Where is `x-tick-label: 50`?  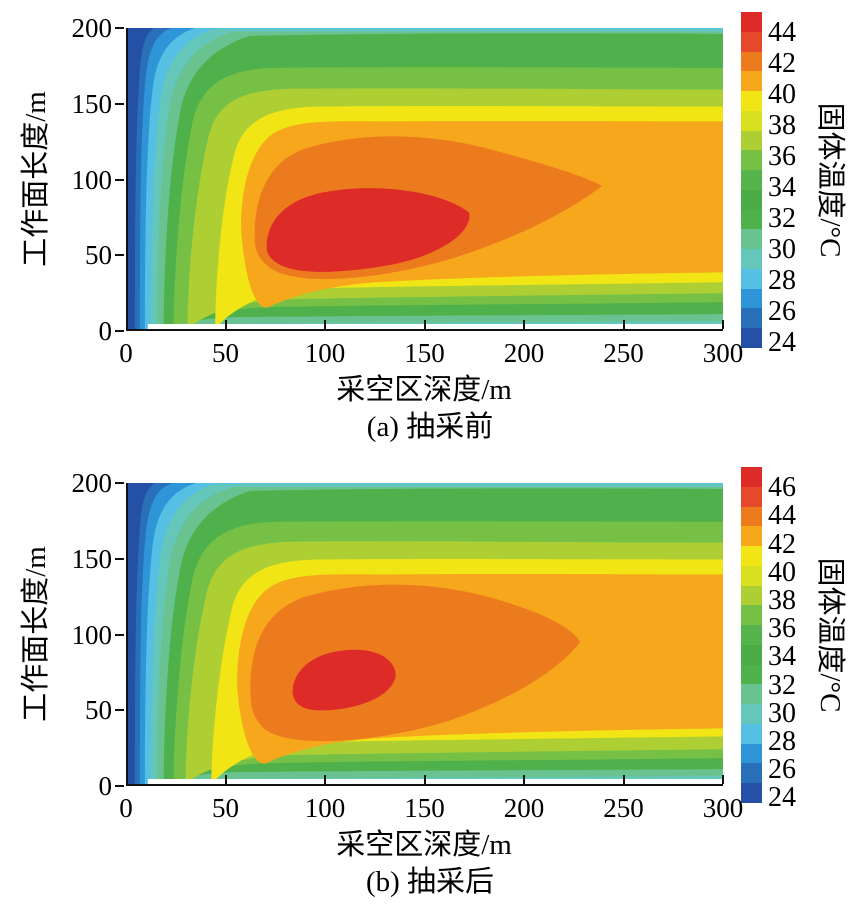
x-tick-label: 50 is located at coordinates (225, 808).